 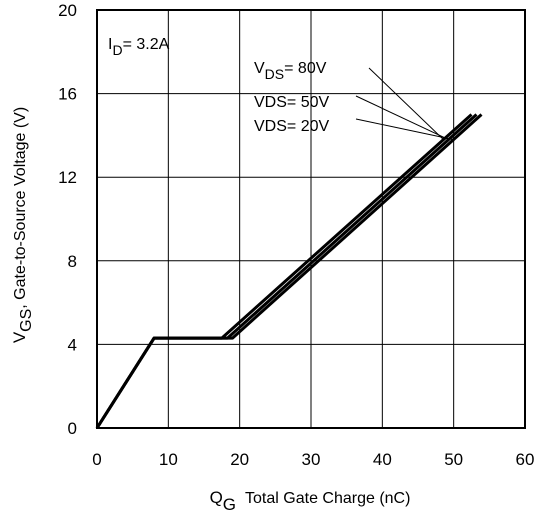 What do you see at coordinates (239, 459) in the screenshot?
I see `x-tick-label-20: 20` at bounding box center [239, 459].